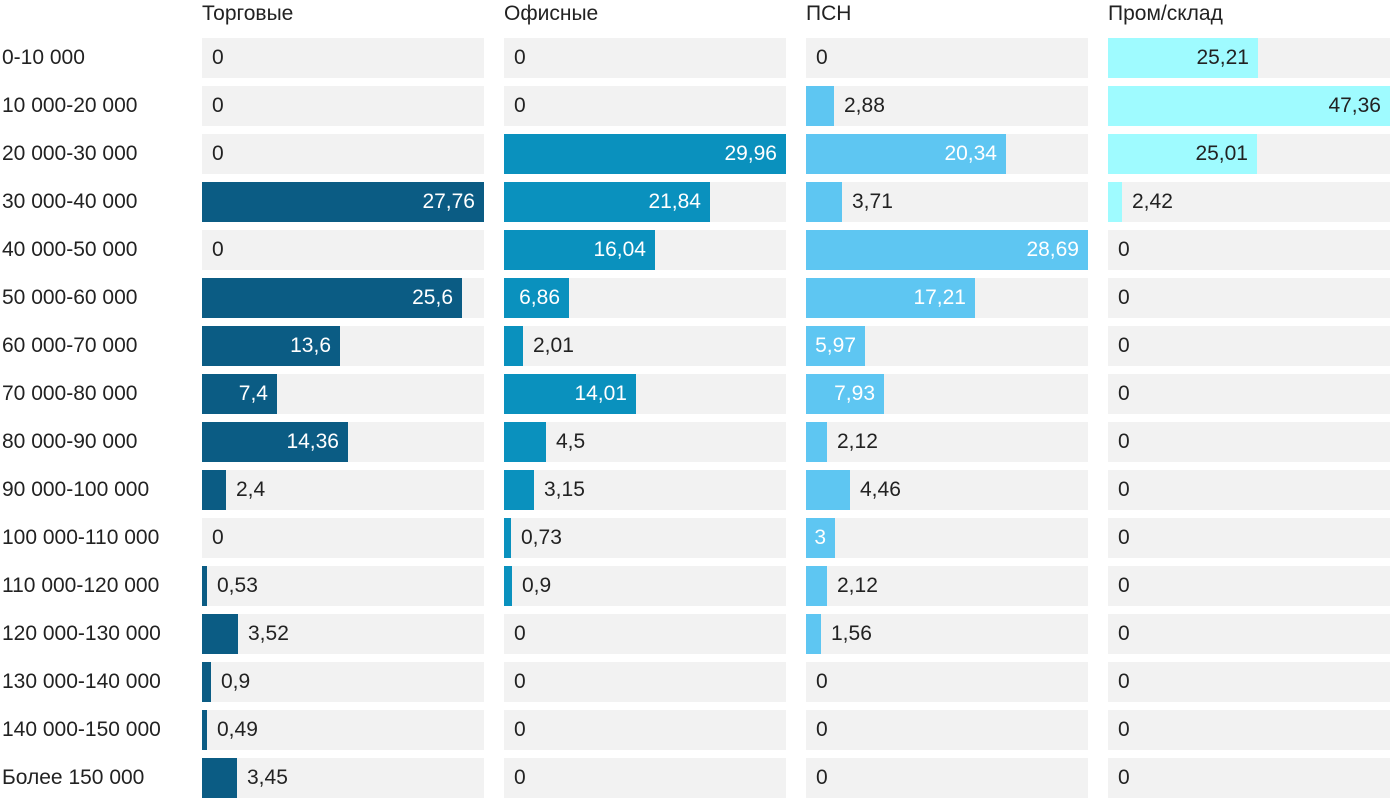 This screenshot has height=798, width=1400. What do you see at coordinates (81, 585) in the screenshot?
I see `category-label: 110 000-120 000` at bounding box center [81, 585].